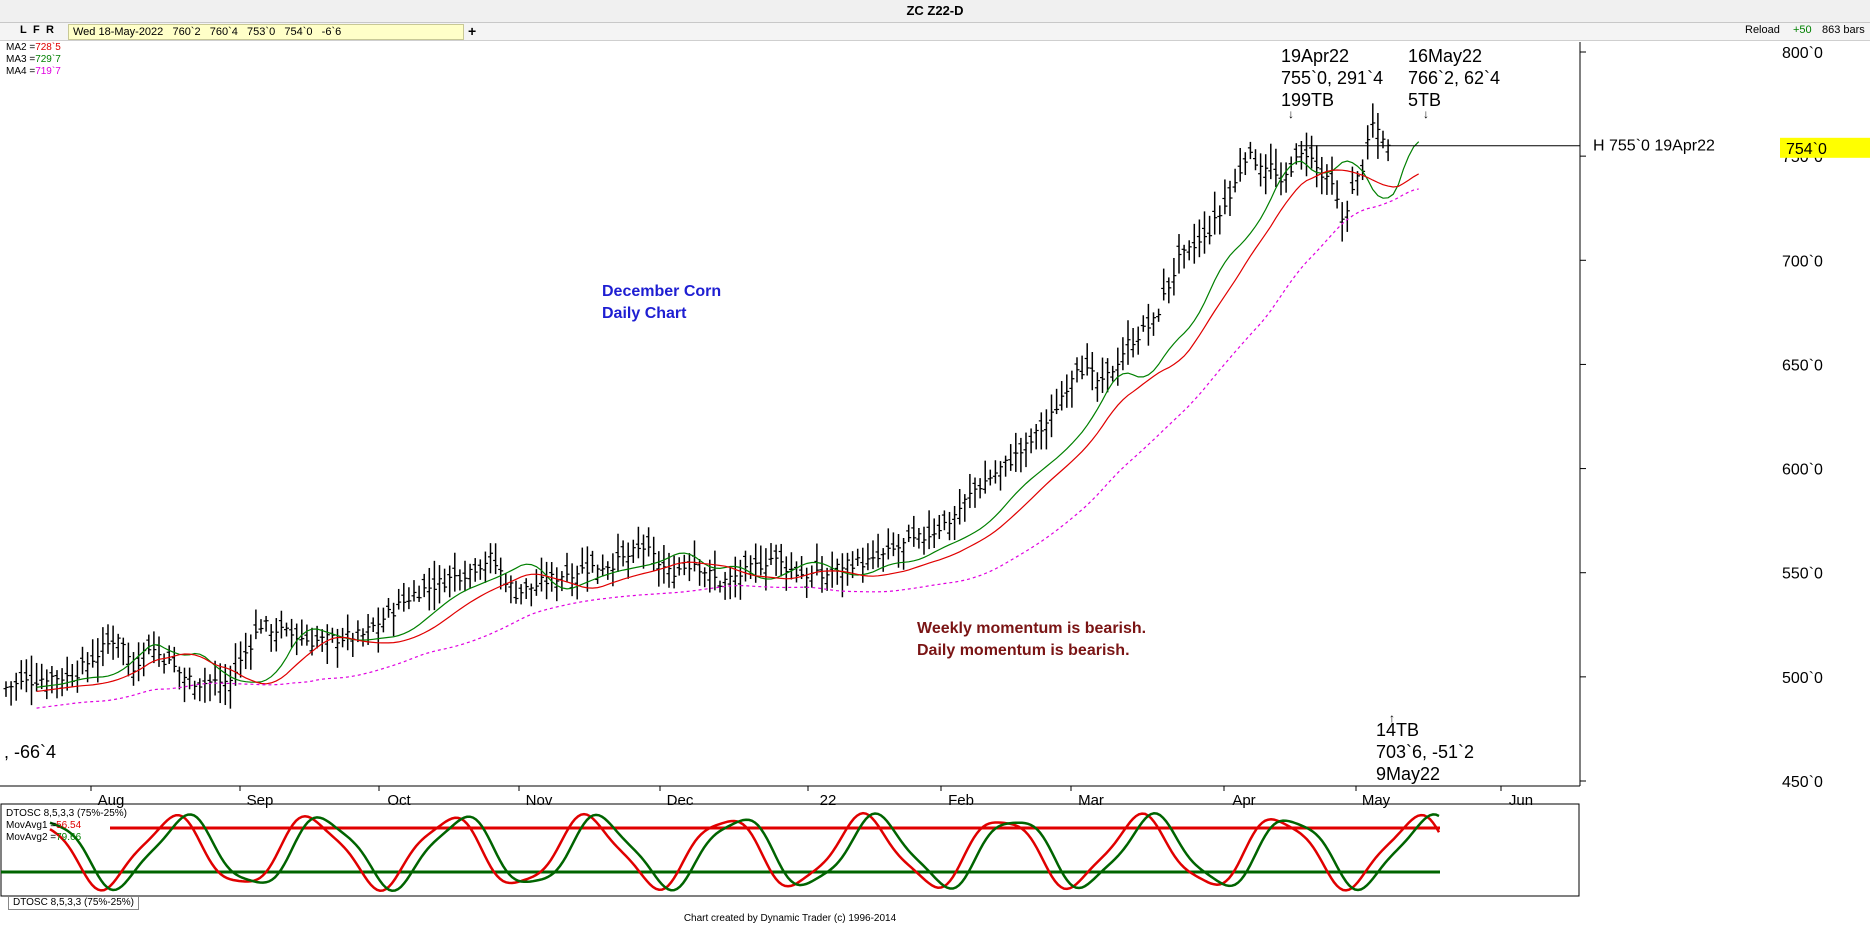  I want to click on toolbar-button-l: L, so click(23, 30).